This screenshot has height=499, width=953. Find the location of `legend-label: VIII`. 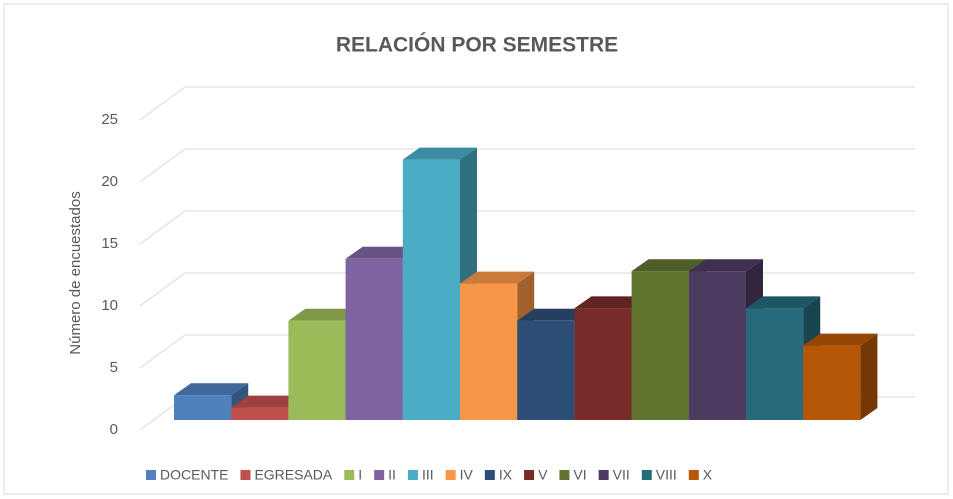

legend-label: VIII is located at coordinates (666, 475).